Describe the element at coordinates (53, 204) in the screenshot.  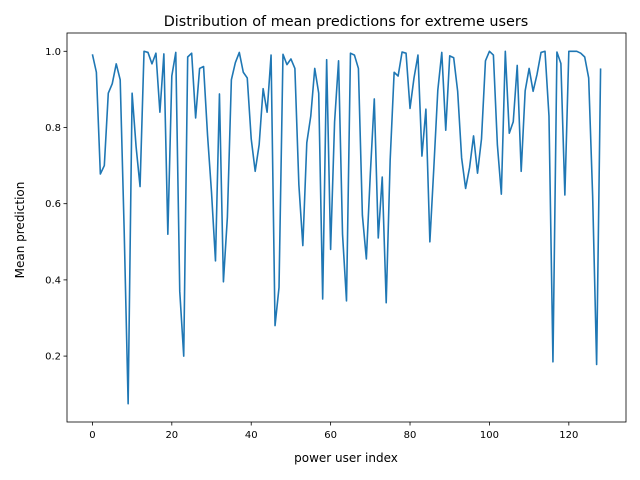
I see `y-tick-label: 0.6` at that location.